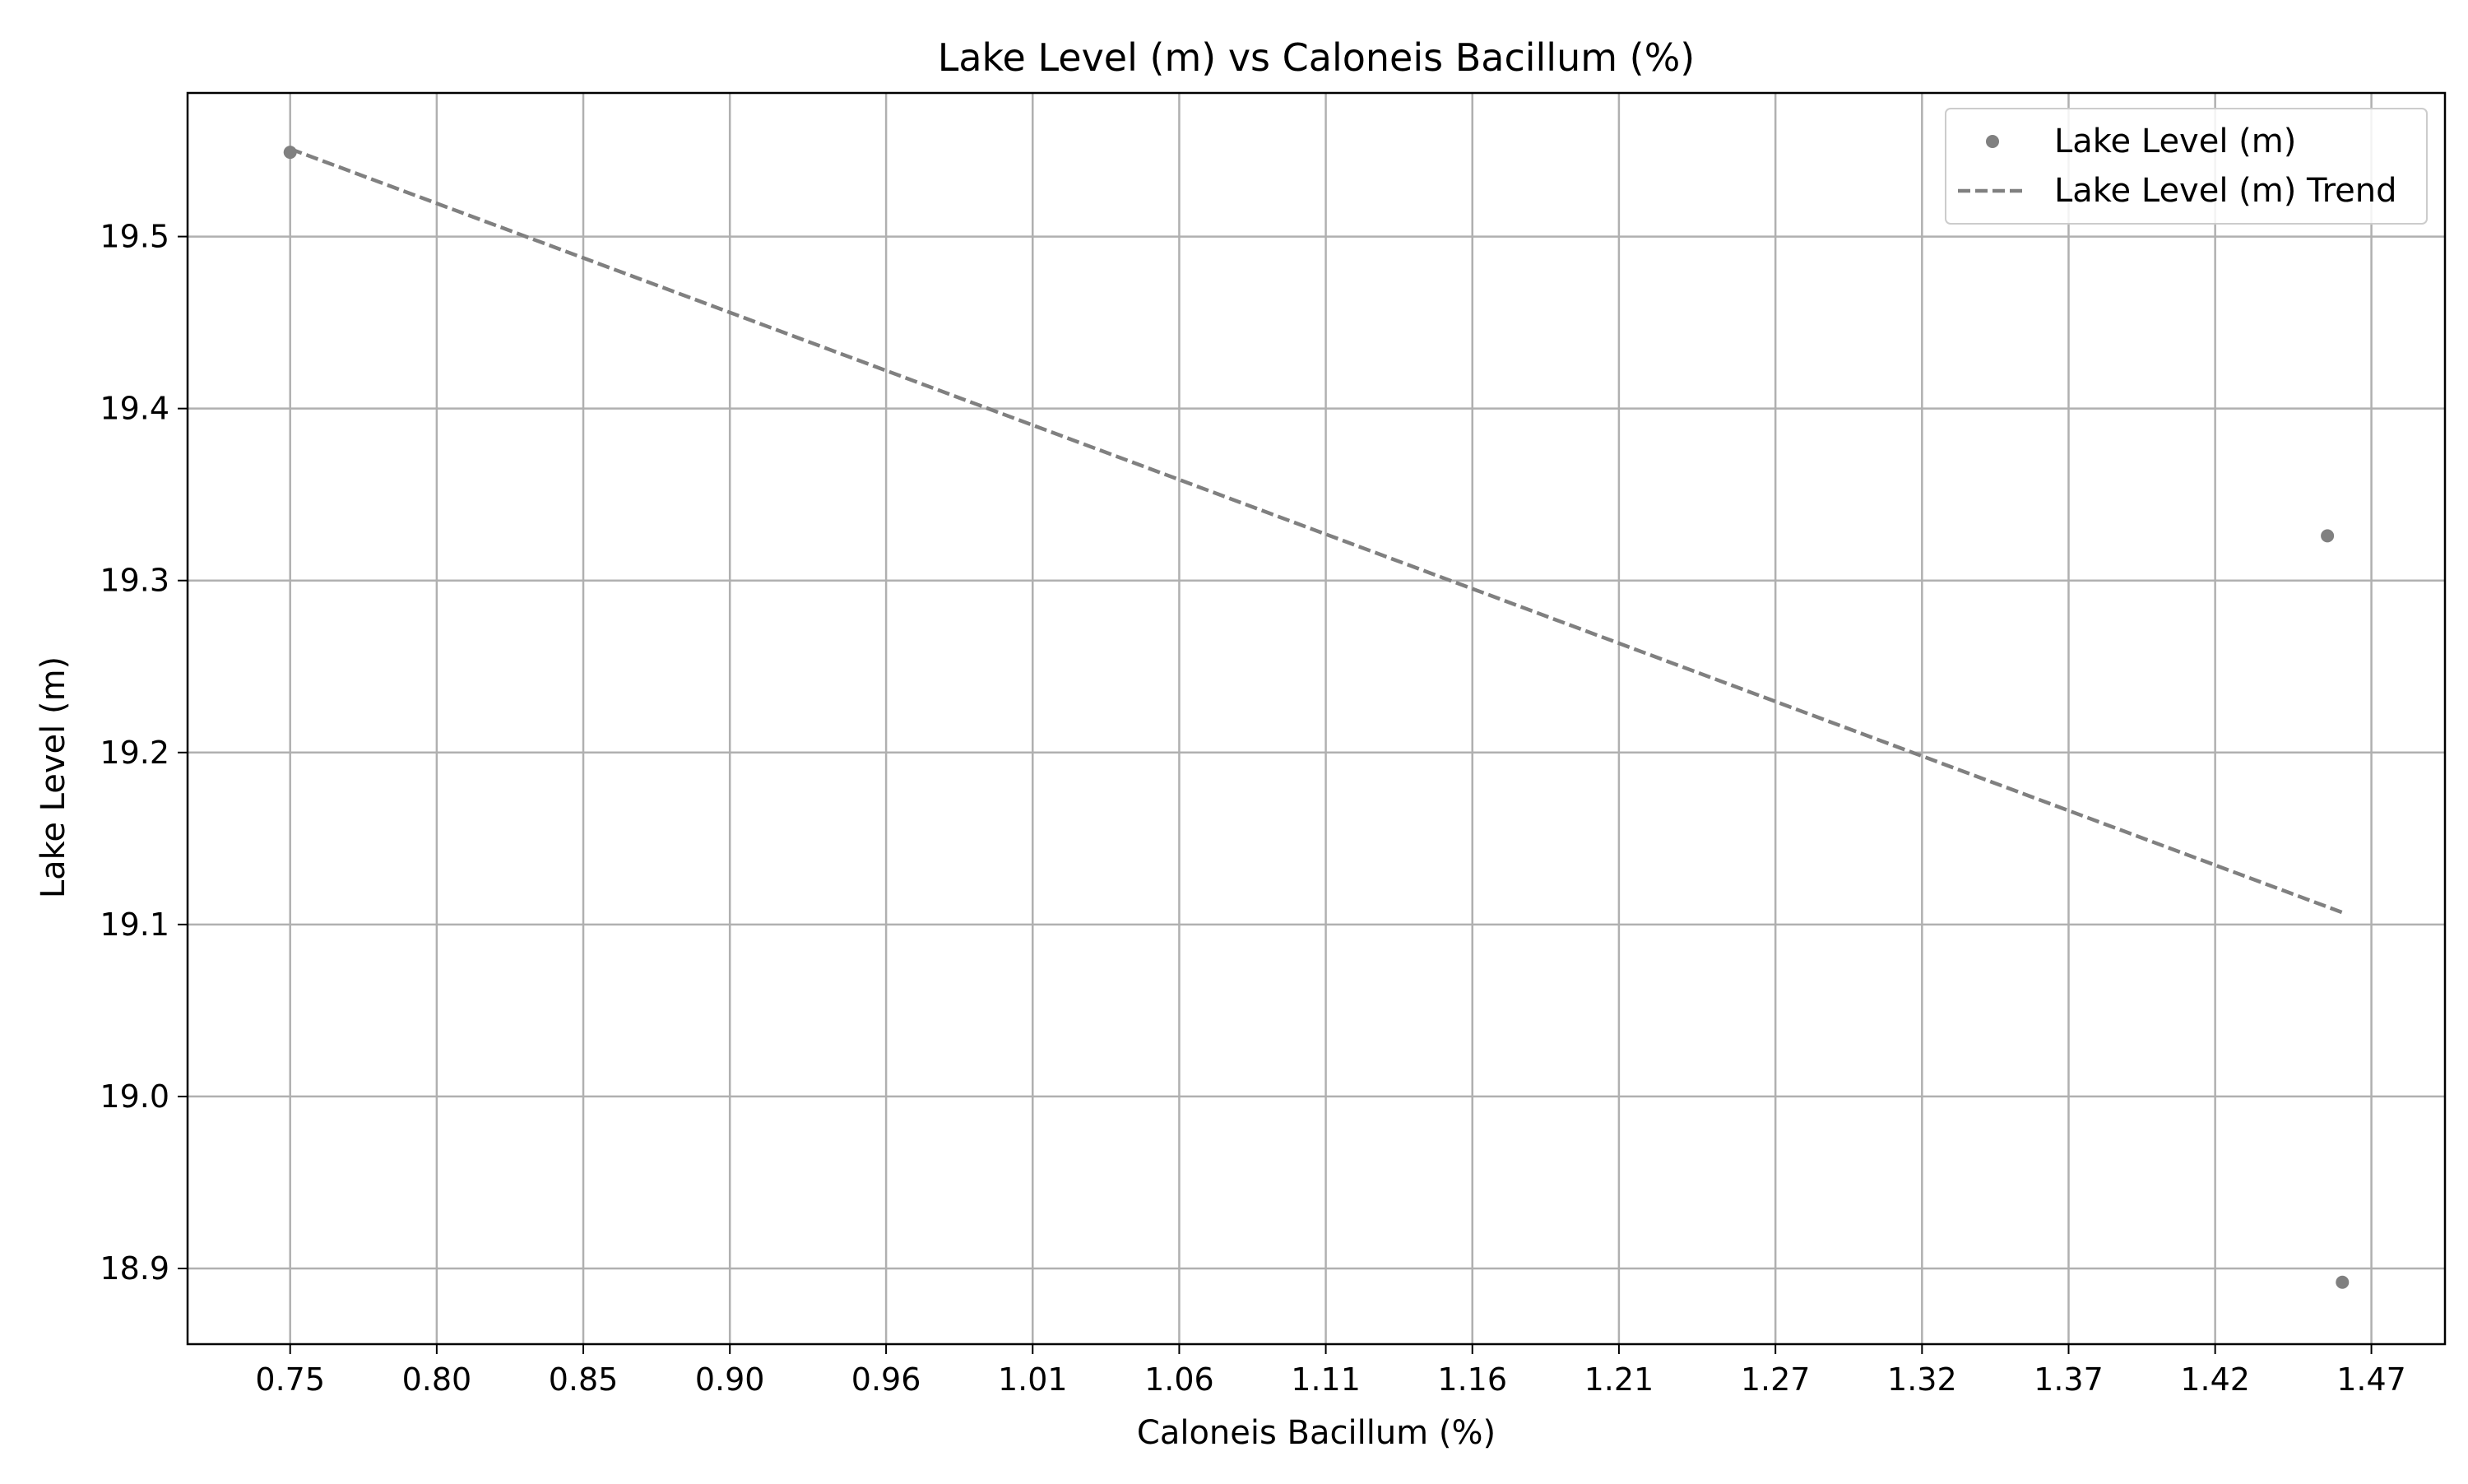 The width and height of the screenshot is (2468, 1484). I want to click on y-tick-label: 19.5, so click(134, 237).